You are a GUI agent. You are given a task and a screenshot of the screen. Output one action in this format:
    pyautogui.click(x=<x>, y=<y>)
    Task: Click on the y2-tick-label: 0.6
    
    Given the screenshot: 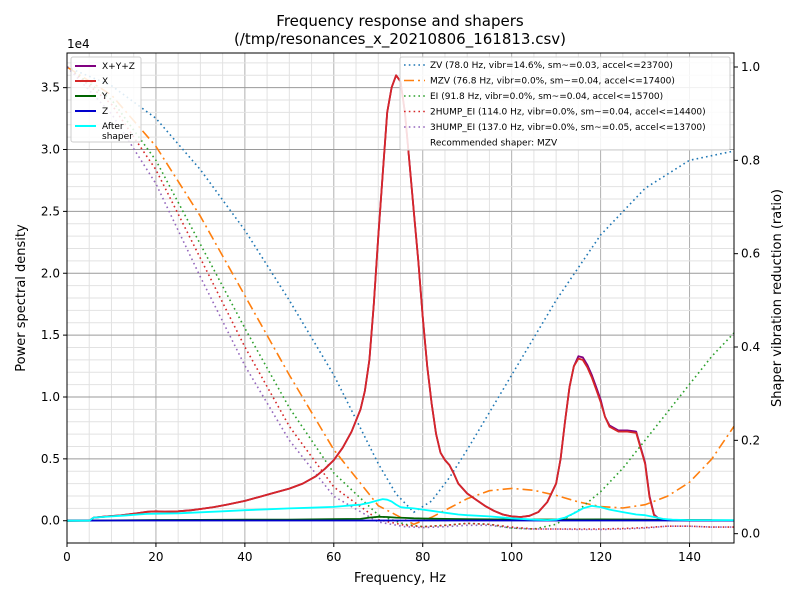 What is the action you would take?
    pyautogui.click(x=750, y=254)
    